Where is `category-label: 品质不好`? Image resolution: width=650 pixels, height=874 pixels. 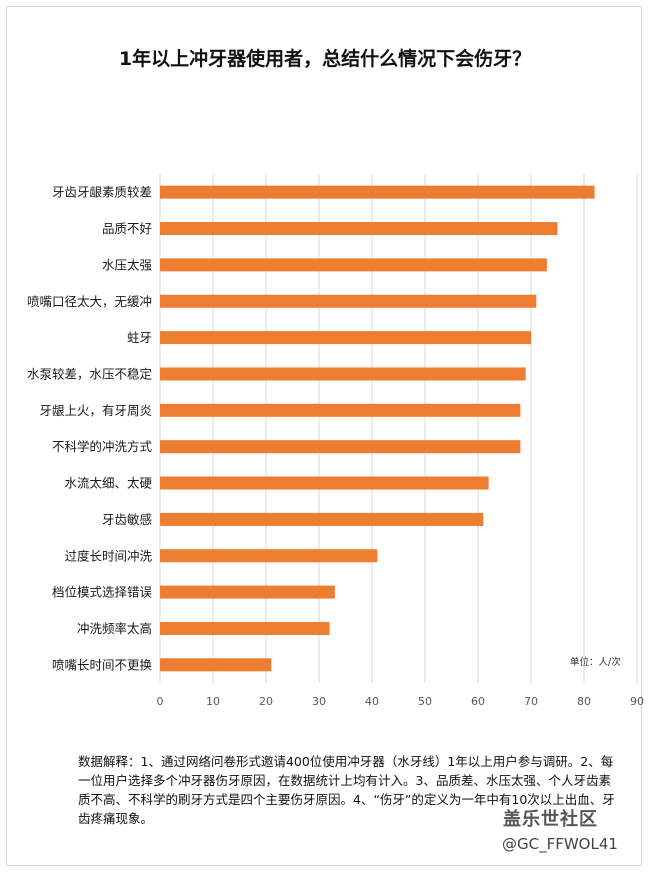
category-label: 品质不好 is located at coordinates (127, 228).